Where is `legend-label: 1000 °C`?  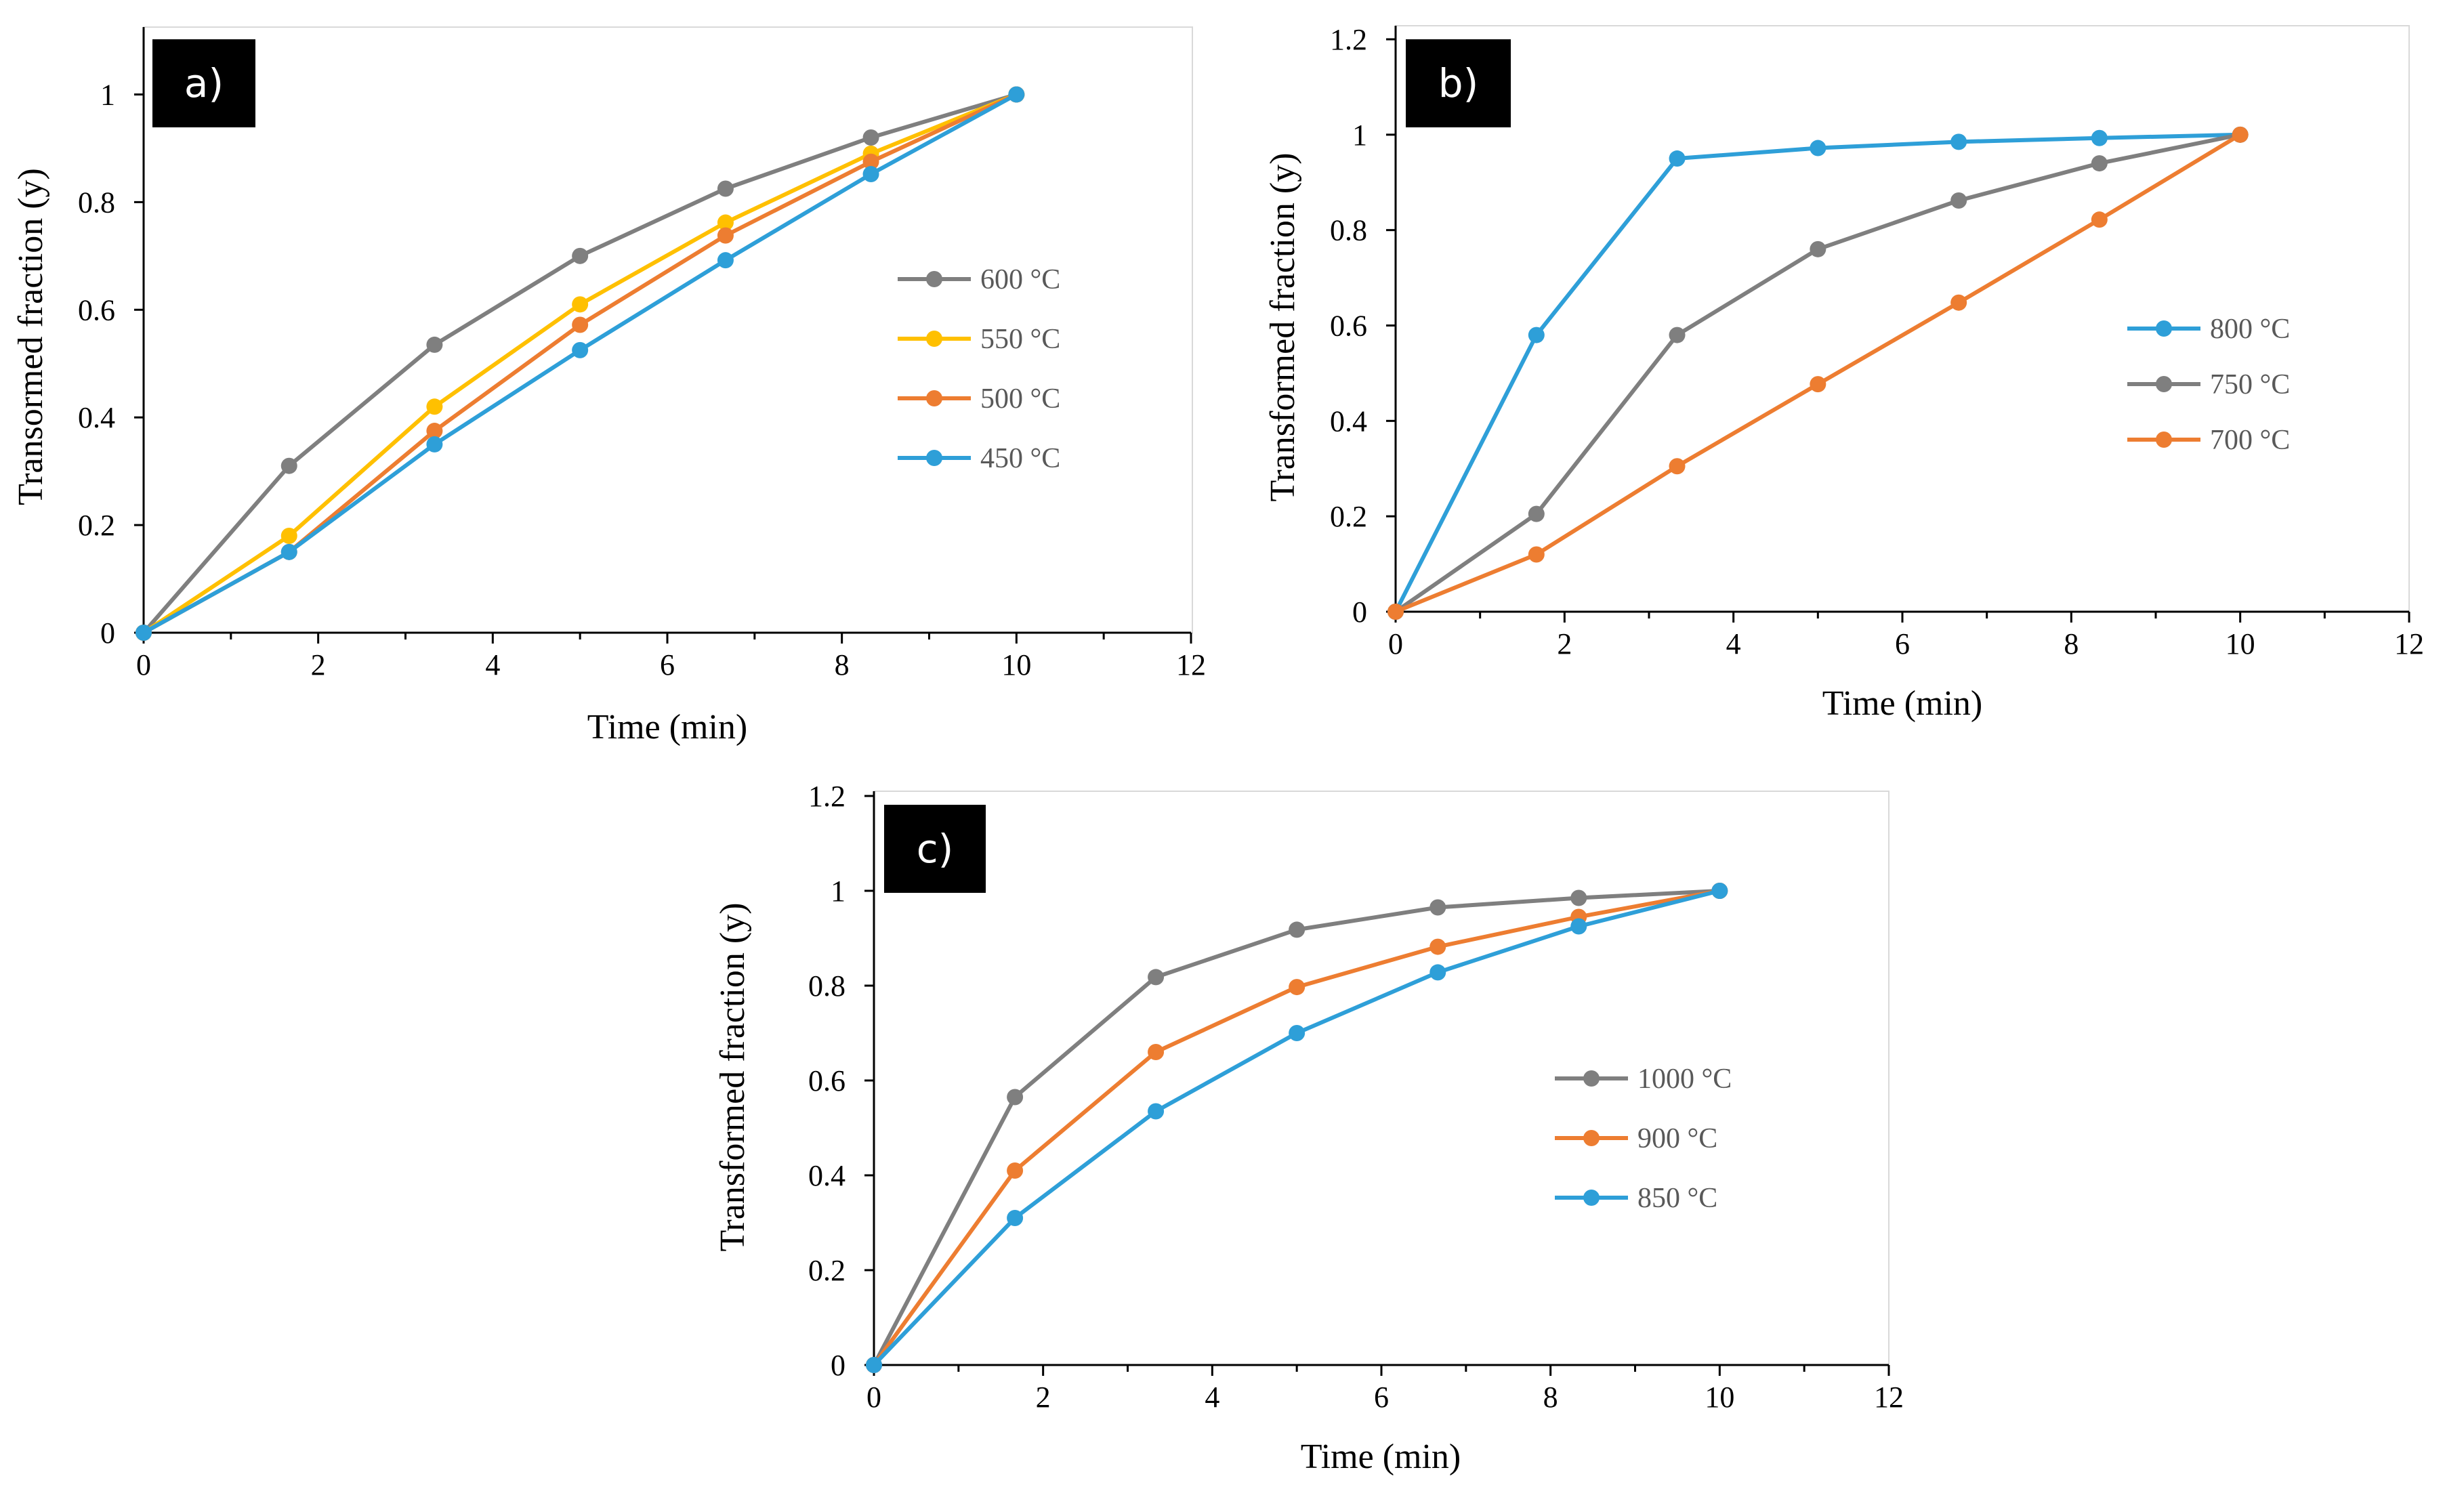
legend-label: 1000 °C is located at coordinates (1684, 1079).